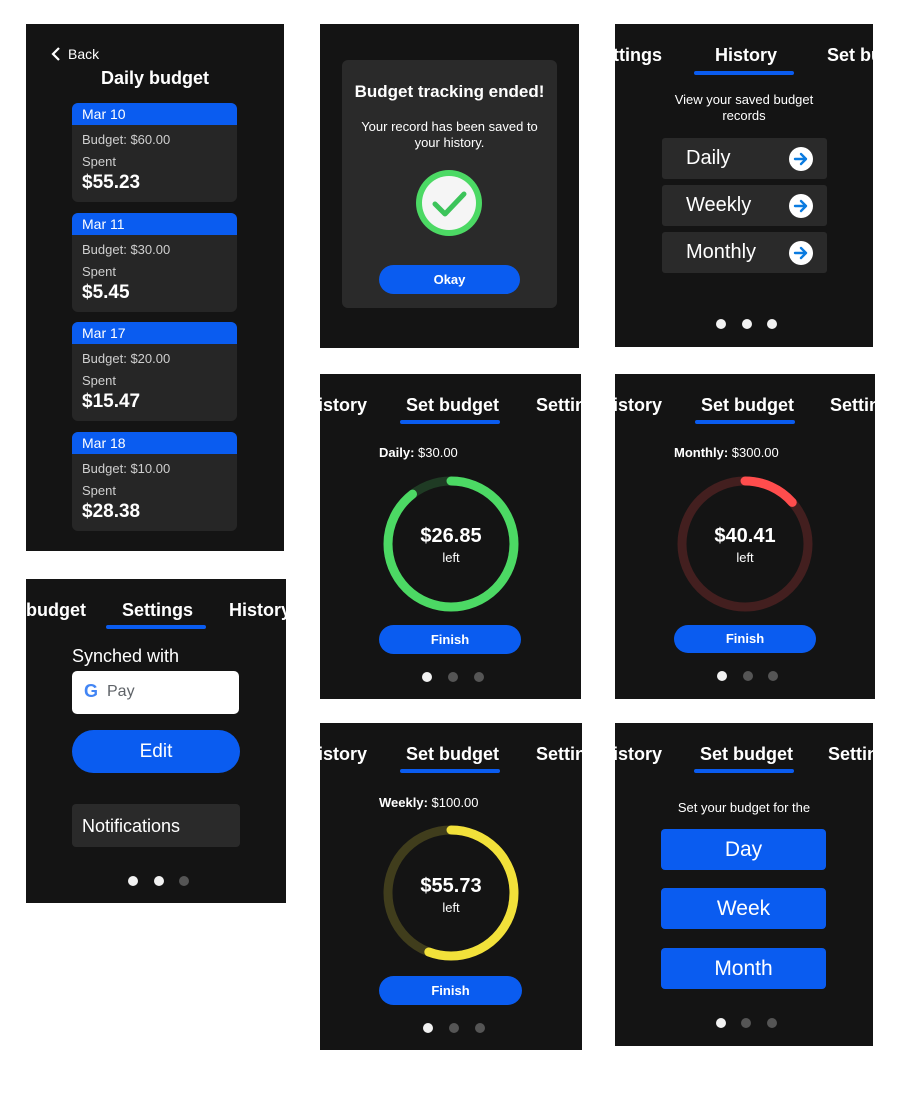 This screenshot has height=1100, width=900. What do you see at coordinates (744, 107) in the screenshot?
I see `history-subtitle: View your saved budget records` at bounding box center [744, 107].